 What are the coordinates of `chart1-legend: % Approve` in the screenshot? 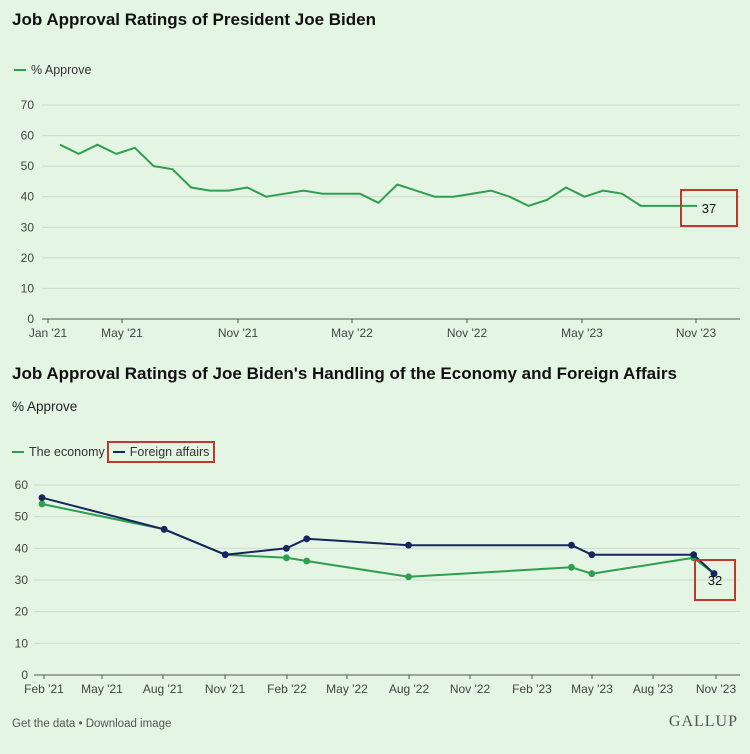 It's located at (52, 70).